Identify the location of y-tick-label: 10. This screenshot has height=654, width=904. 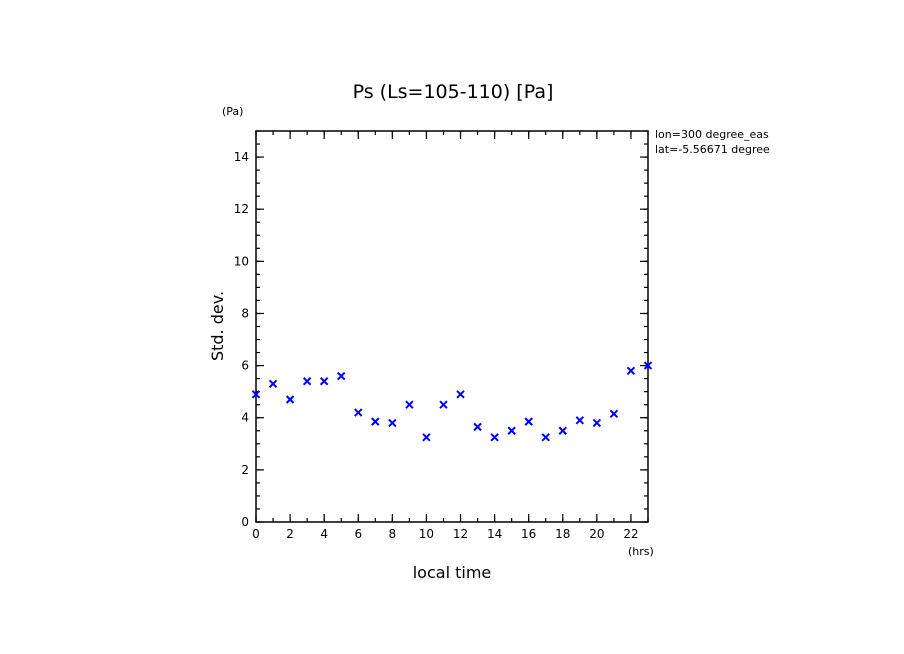
(241, 261).